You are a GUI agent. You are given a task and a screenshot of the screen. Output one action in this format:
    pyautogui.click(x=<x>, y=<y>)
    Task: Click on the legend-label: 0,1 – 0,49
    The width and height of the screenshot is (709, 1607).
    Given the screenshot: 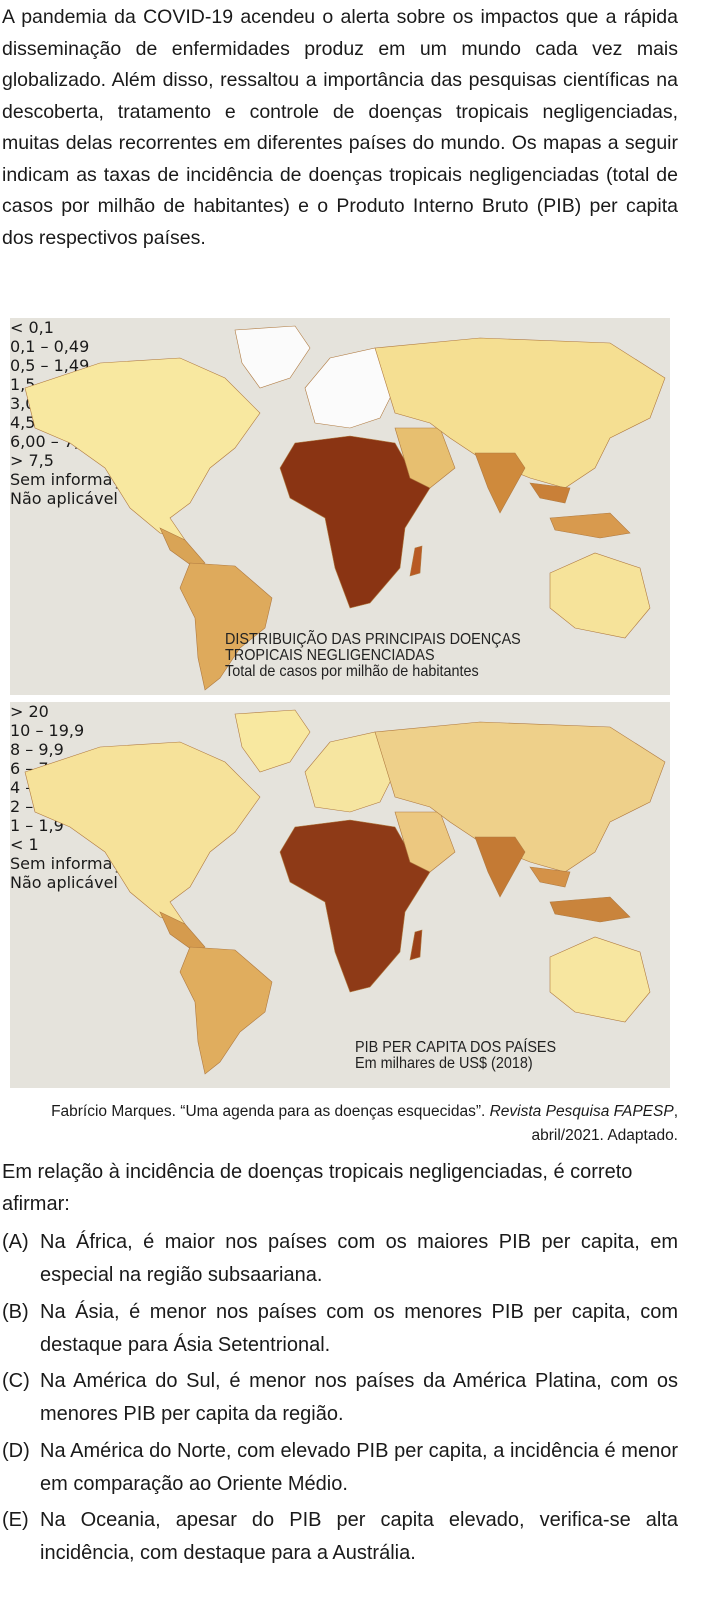 What is the action you would take?
    pyautogui.click(x=50, y=346)
    